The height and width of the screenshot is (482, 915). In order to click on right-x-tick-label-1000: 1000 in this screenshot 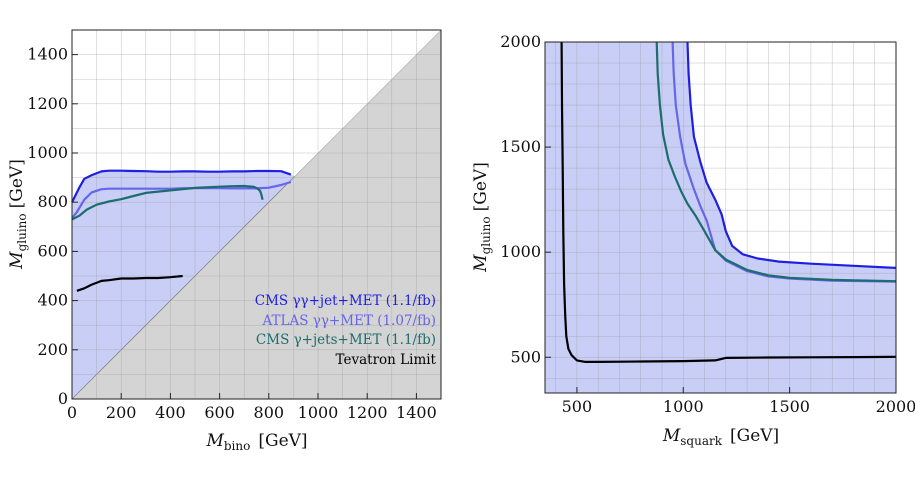, I will do `click(683, 406)`.